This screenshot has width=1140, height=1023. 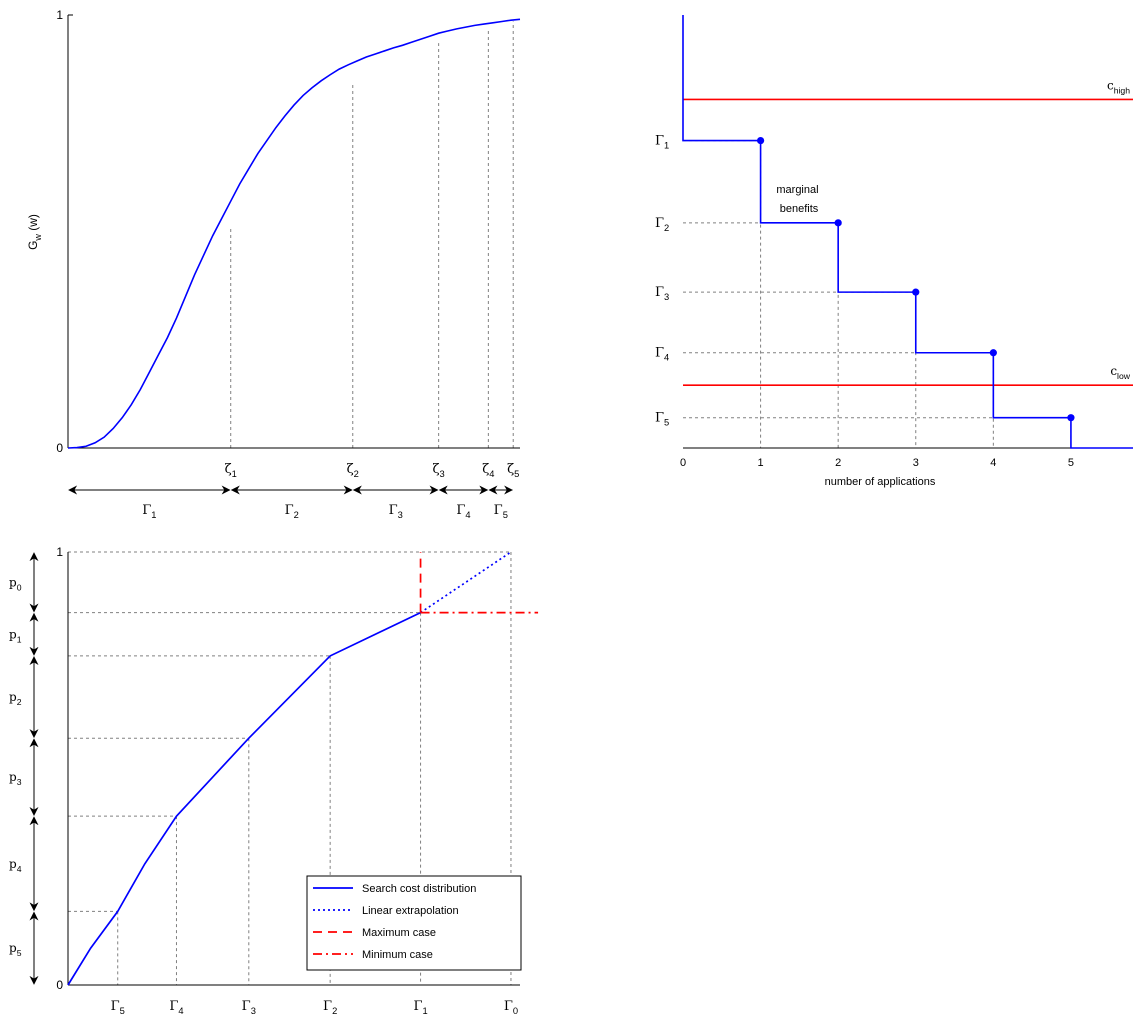 What do you see at coordinates (15, 698) in the screenshot?
I see `p-label-2: p2` at bounding box center [15, 698].